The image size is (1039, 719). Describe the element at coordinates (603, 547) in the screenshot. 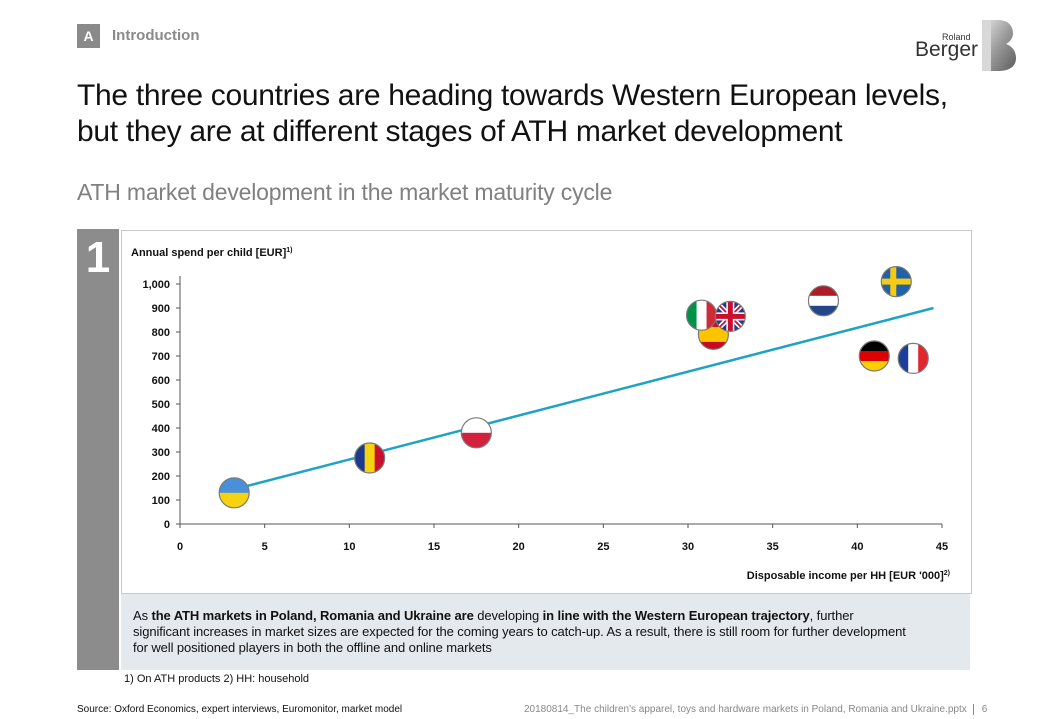

I see `x-tick-label: 25` at that location.